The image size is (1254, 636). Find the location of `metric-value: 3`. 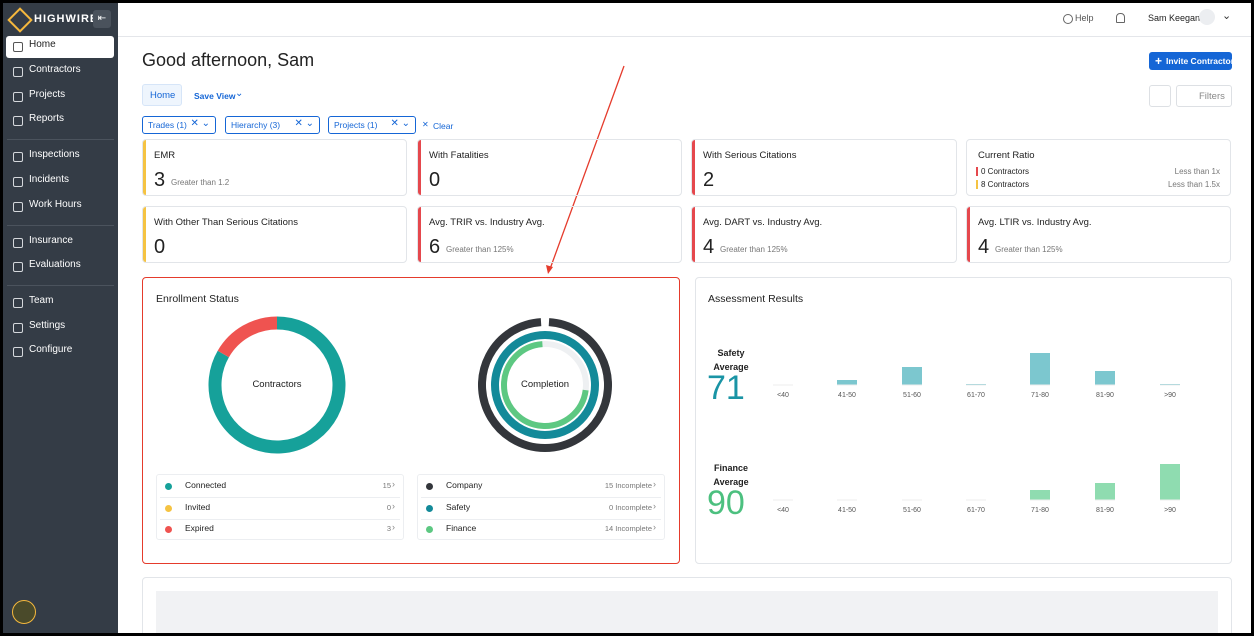

metric-value: 3 is located at coordinates (160, 180).